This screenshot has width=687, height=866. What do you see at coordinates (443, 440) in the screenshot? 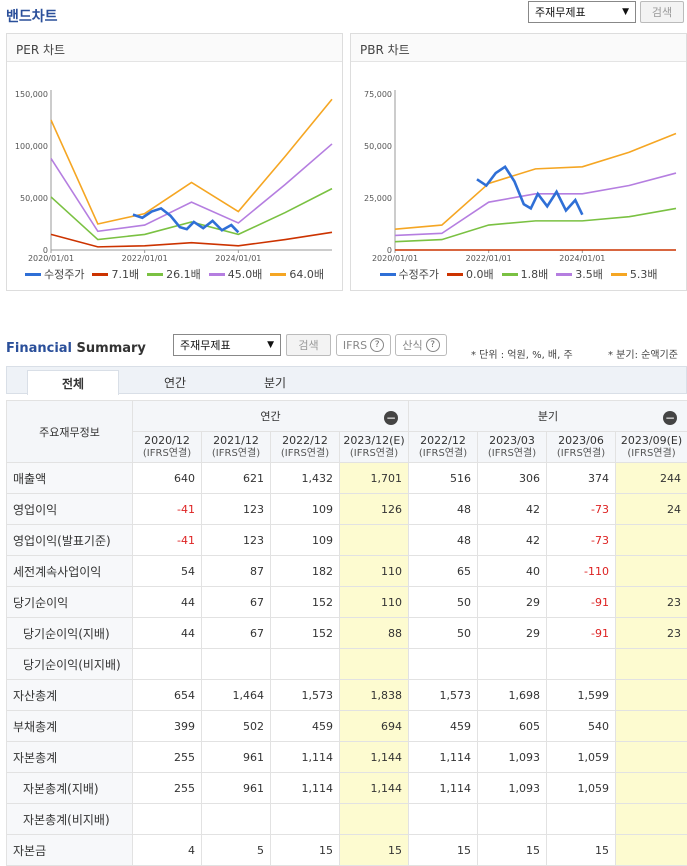
I see `column-date: 2022/12` at bounding box center [443, 440].